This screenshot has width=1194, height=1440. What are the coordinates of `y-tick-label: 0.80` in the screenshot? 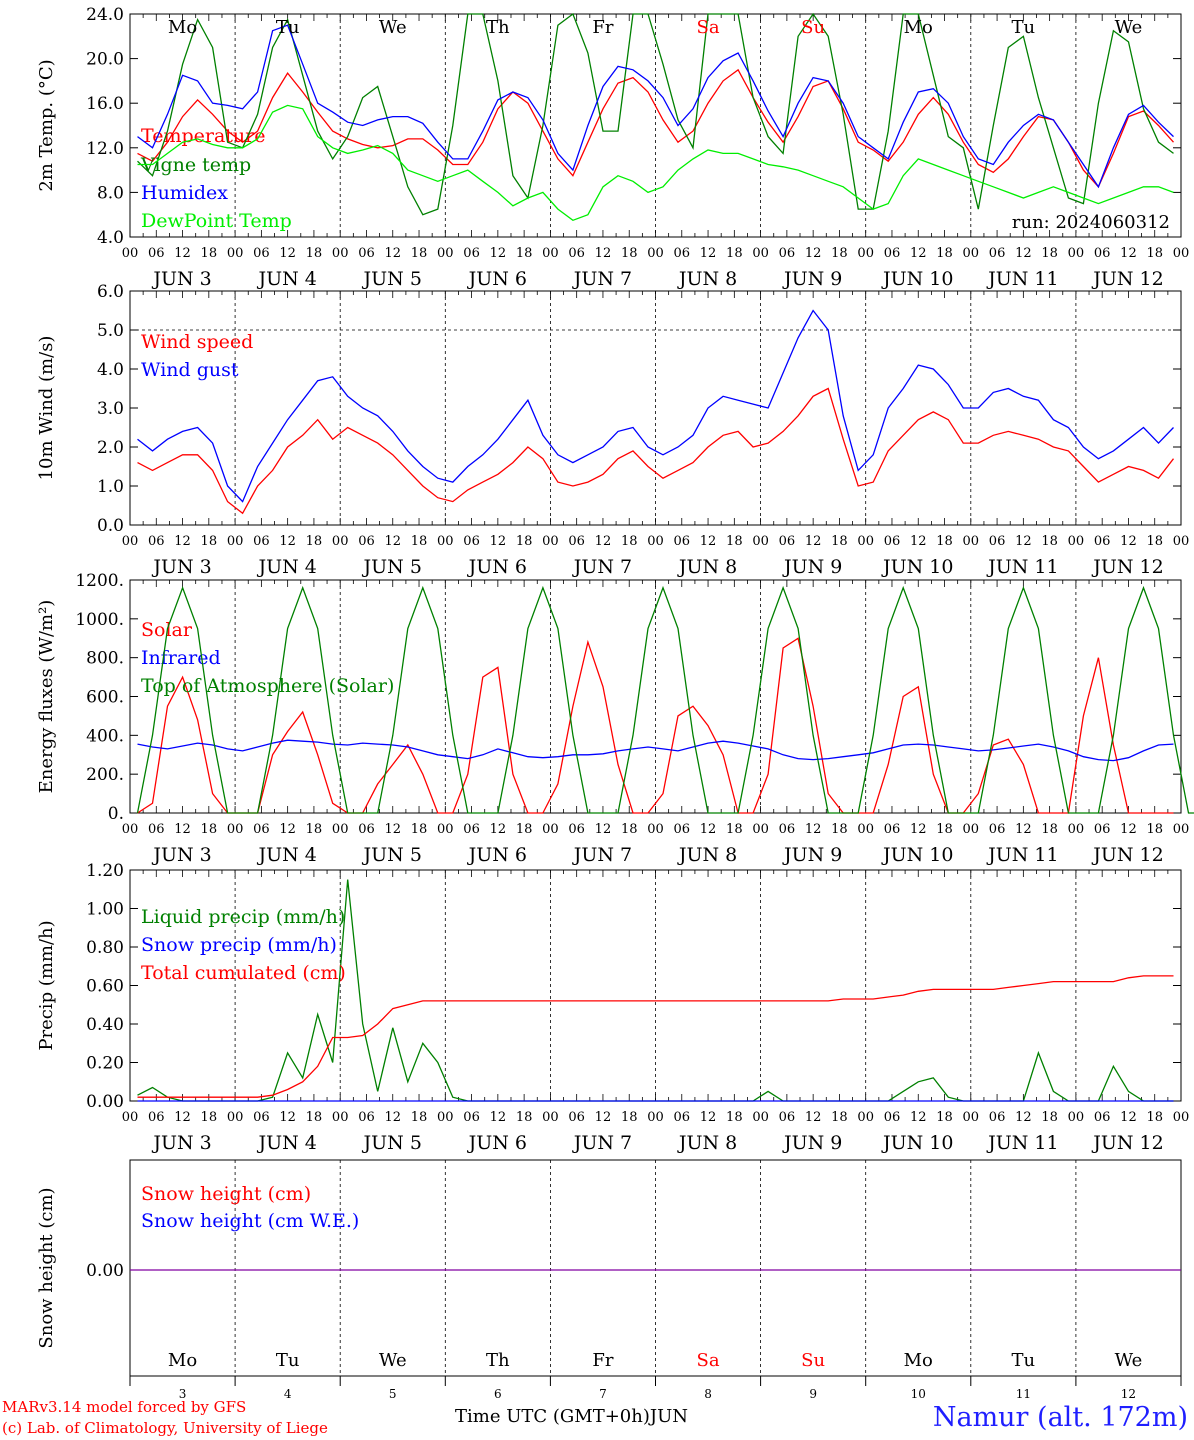 It's located at (105, 948).